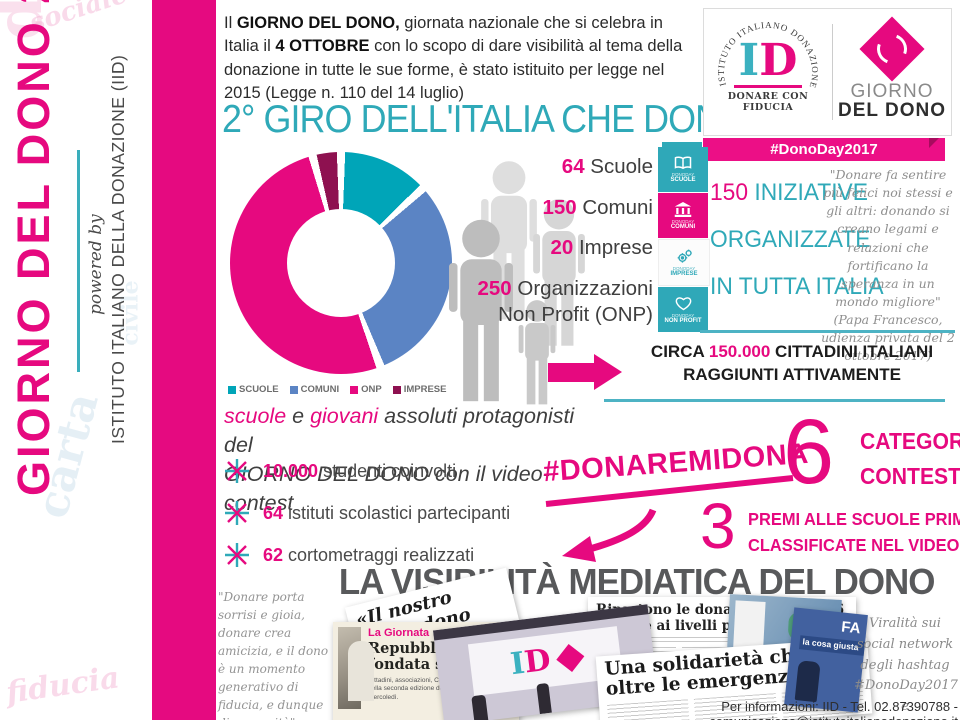 This screenshot has width=960, height=720. I want to click on stat-imprese: 20 Imprese, so click(550, 248).